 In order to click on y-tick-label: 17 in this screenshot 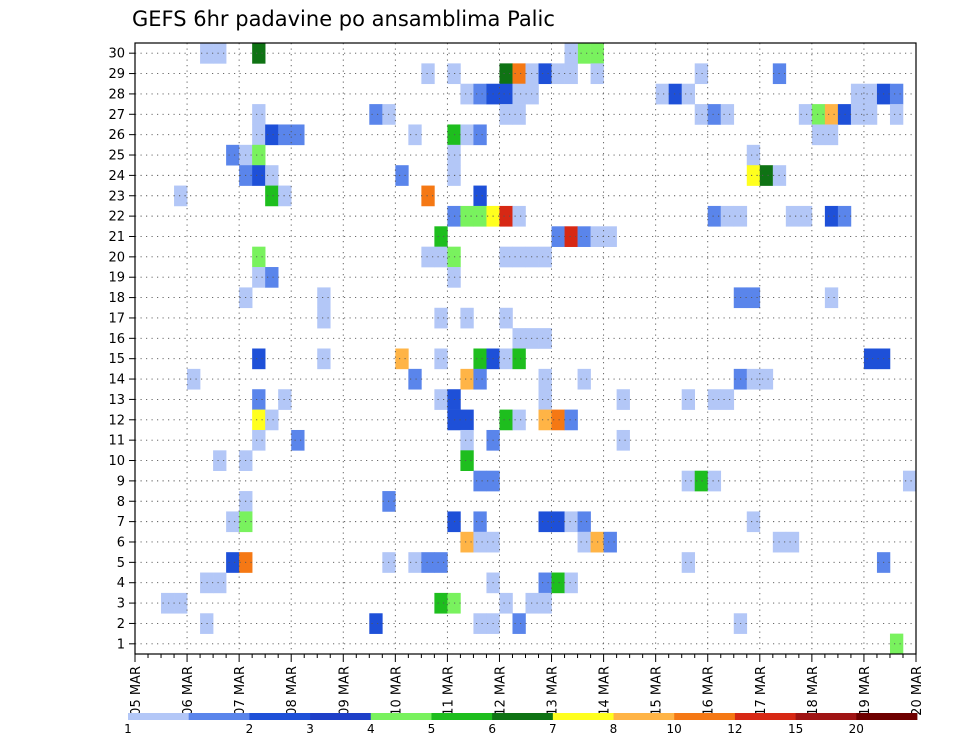, I will do `click(116, 318)`.